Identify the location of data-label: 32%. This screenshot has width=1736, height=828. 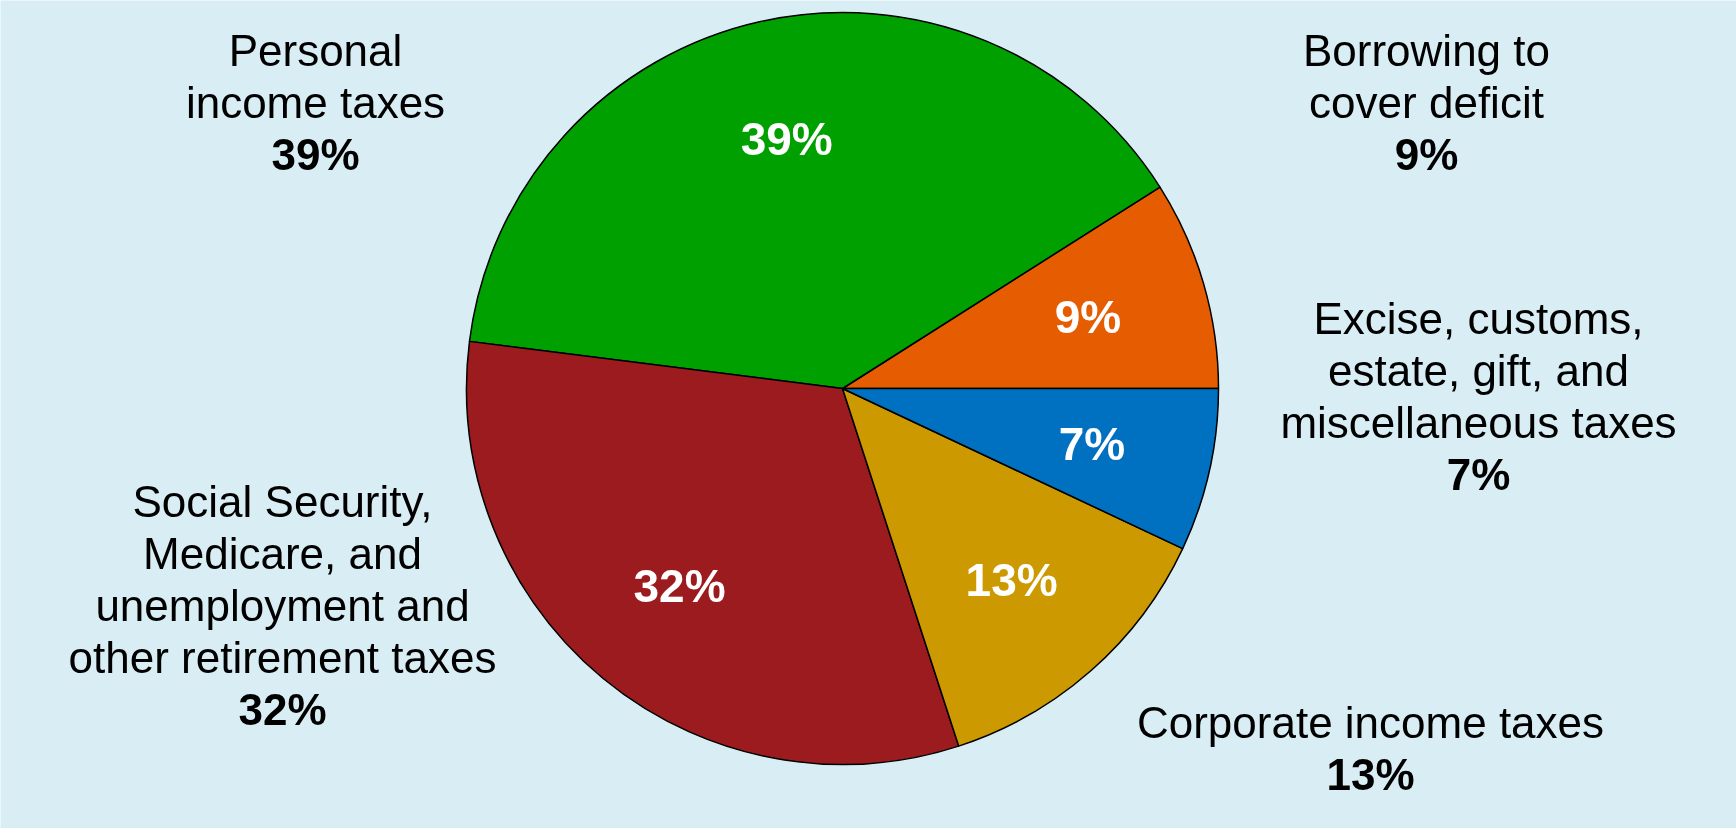
(679, 585).